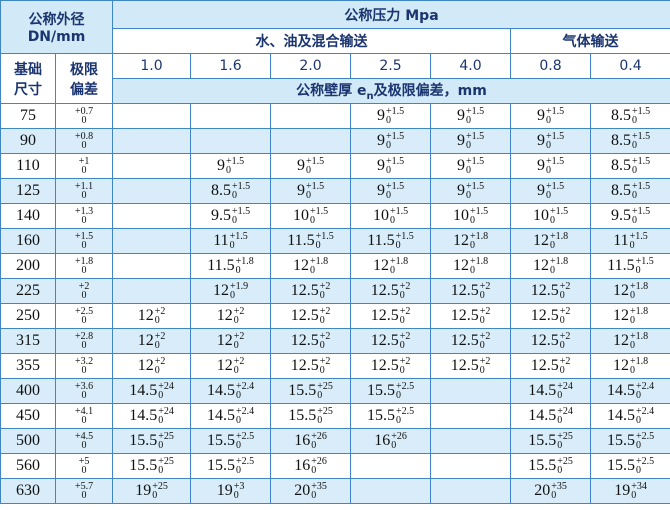  What do you see at coordinates (221, 240) in the screenshot?
I see `wall-value: 11` at bounding box center [221, 240].